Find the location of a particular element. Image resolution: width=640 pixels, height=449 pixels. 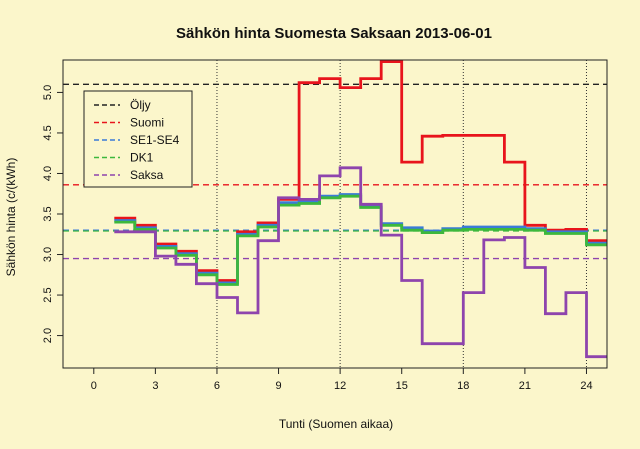

x-tick-label: 3 is located at coordinates (155, 386).